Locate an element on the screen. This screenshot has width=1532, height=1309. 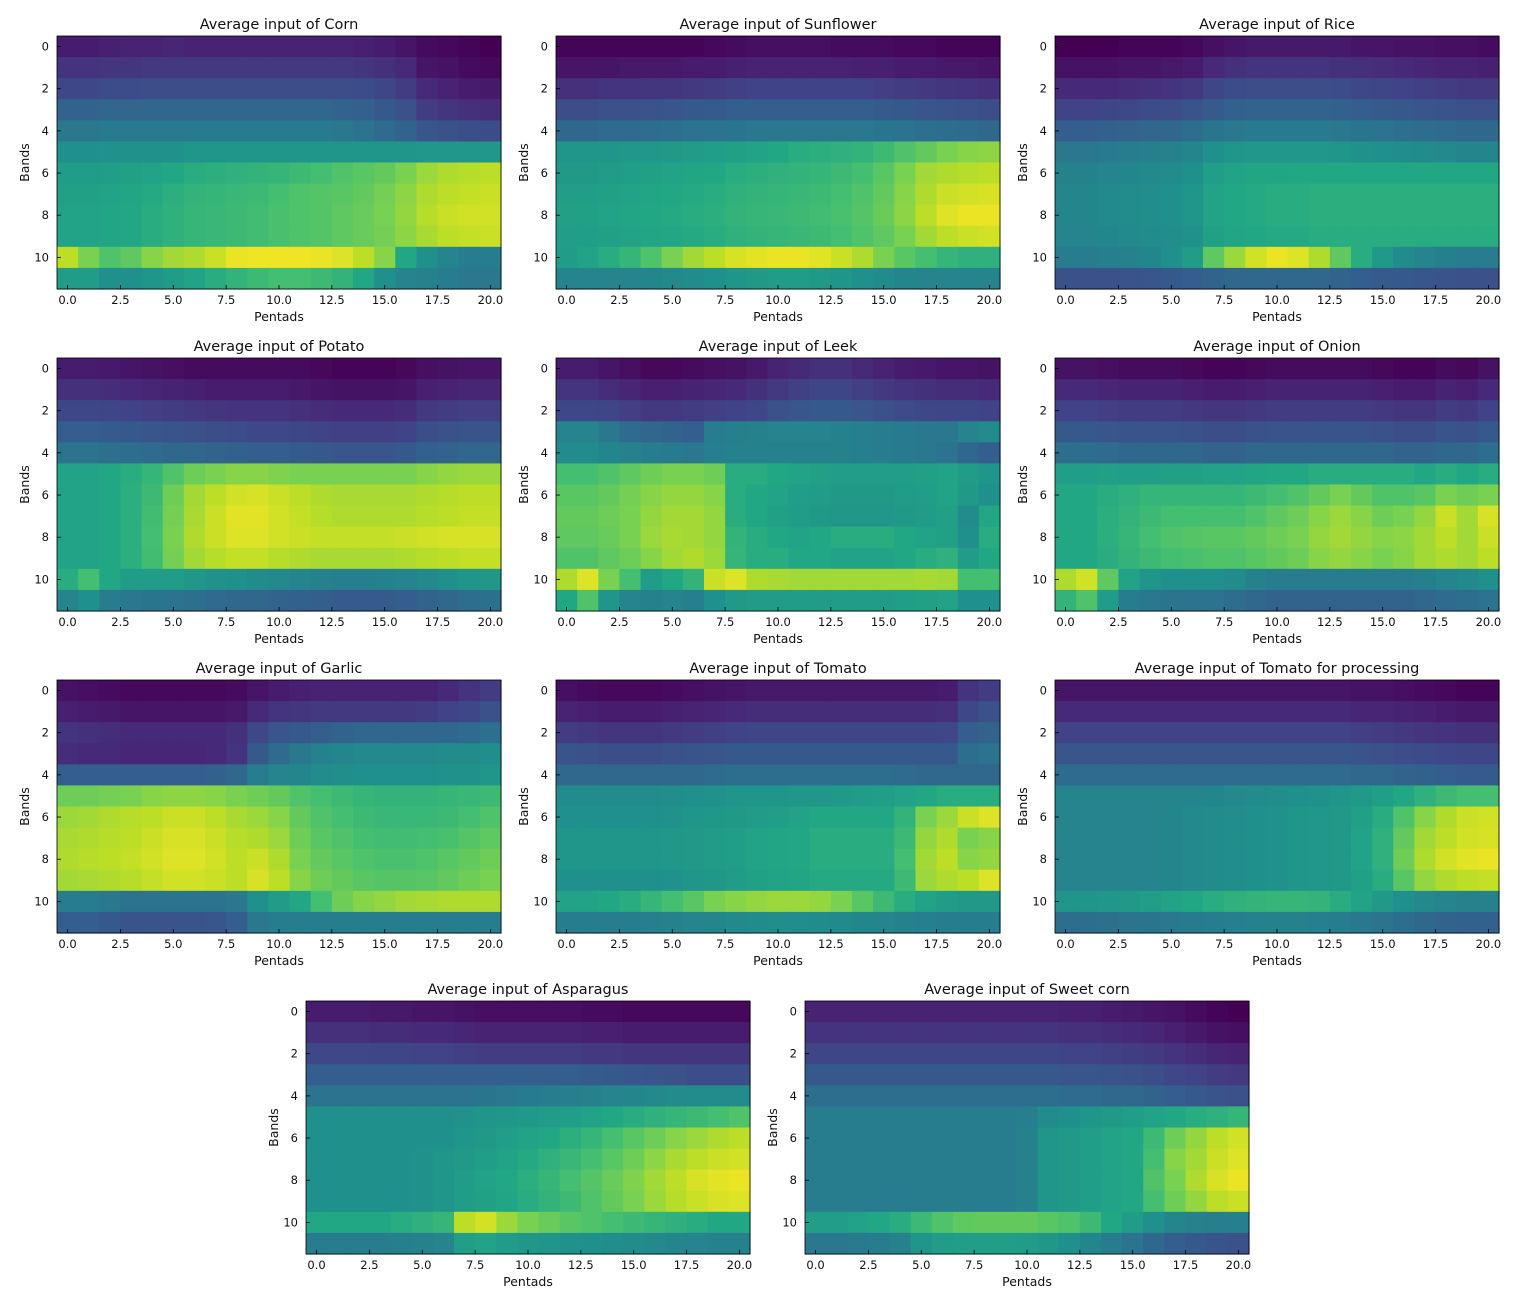
x-tick-label: 20.0 is located at coordinates (990, 944).